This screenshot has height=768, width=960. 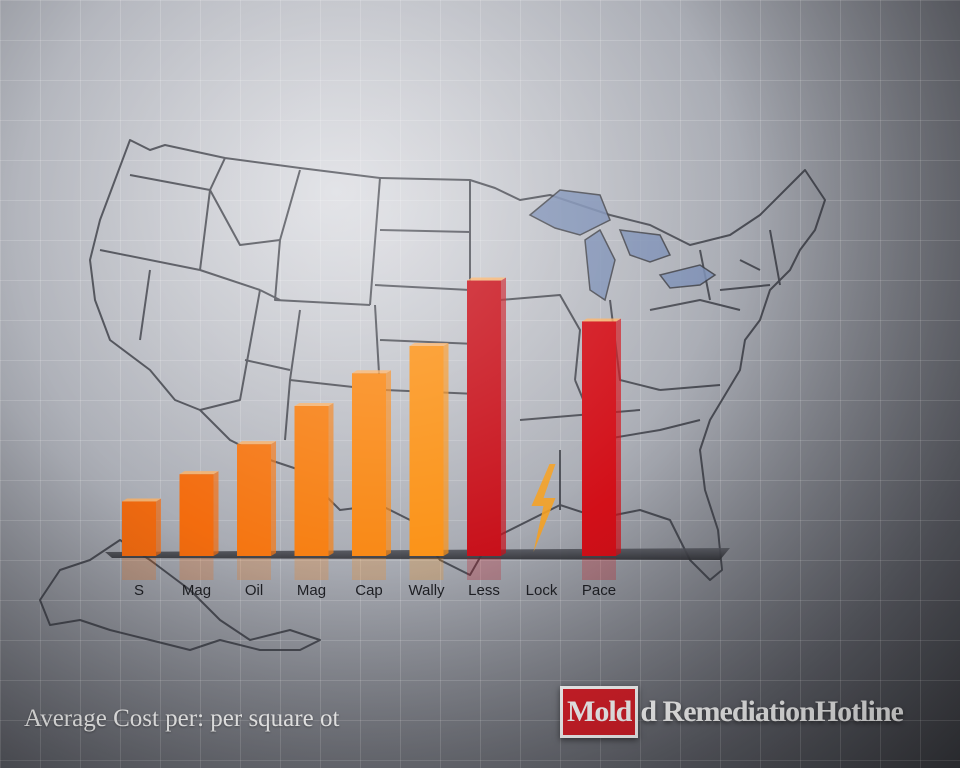 What do you see at coordinates (599, 712) in the screenshot?
I see `brand-logo-box: Mold` at bounding box center [599, 712].